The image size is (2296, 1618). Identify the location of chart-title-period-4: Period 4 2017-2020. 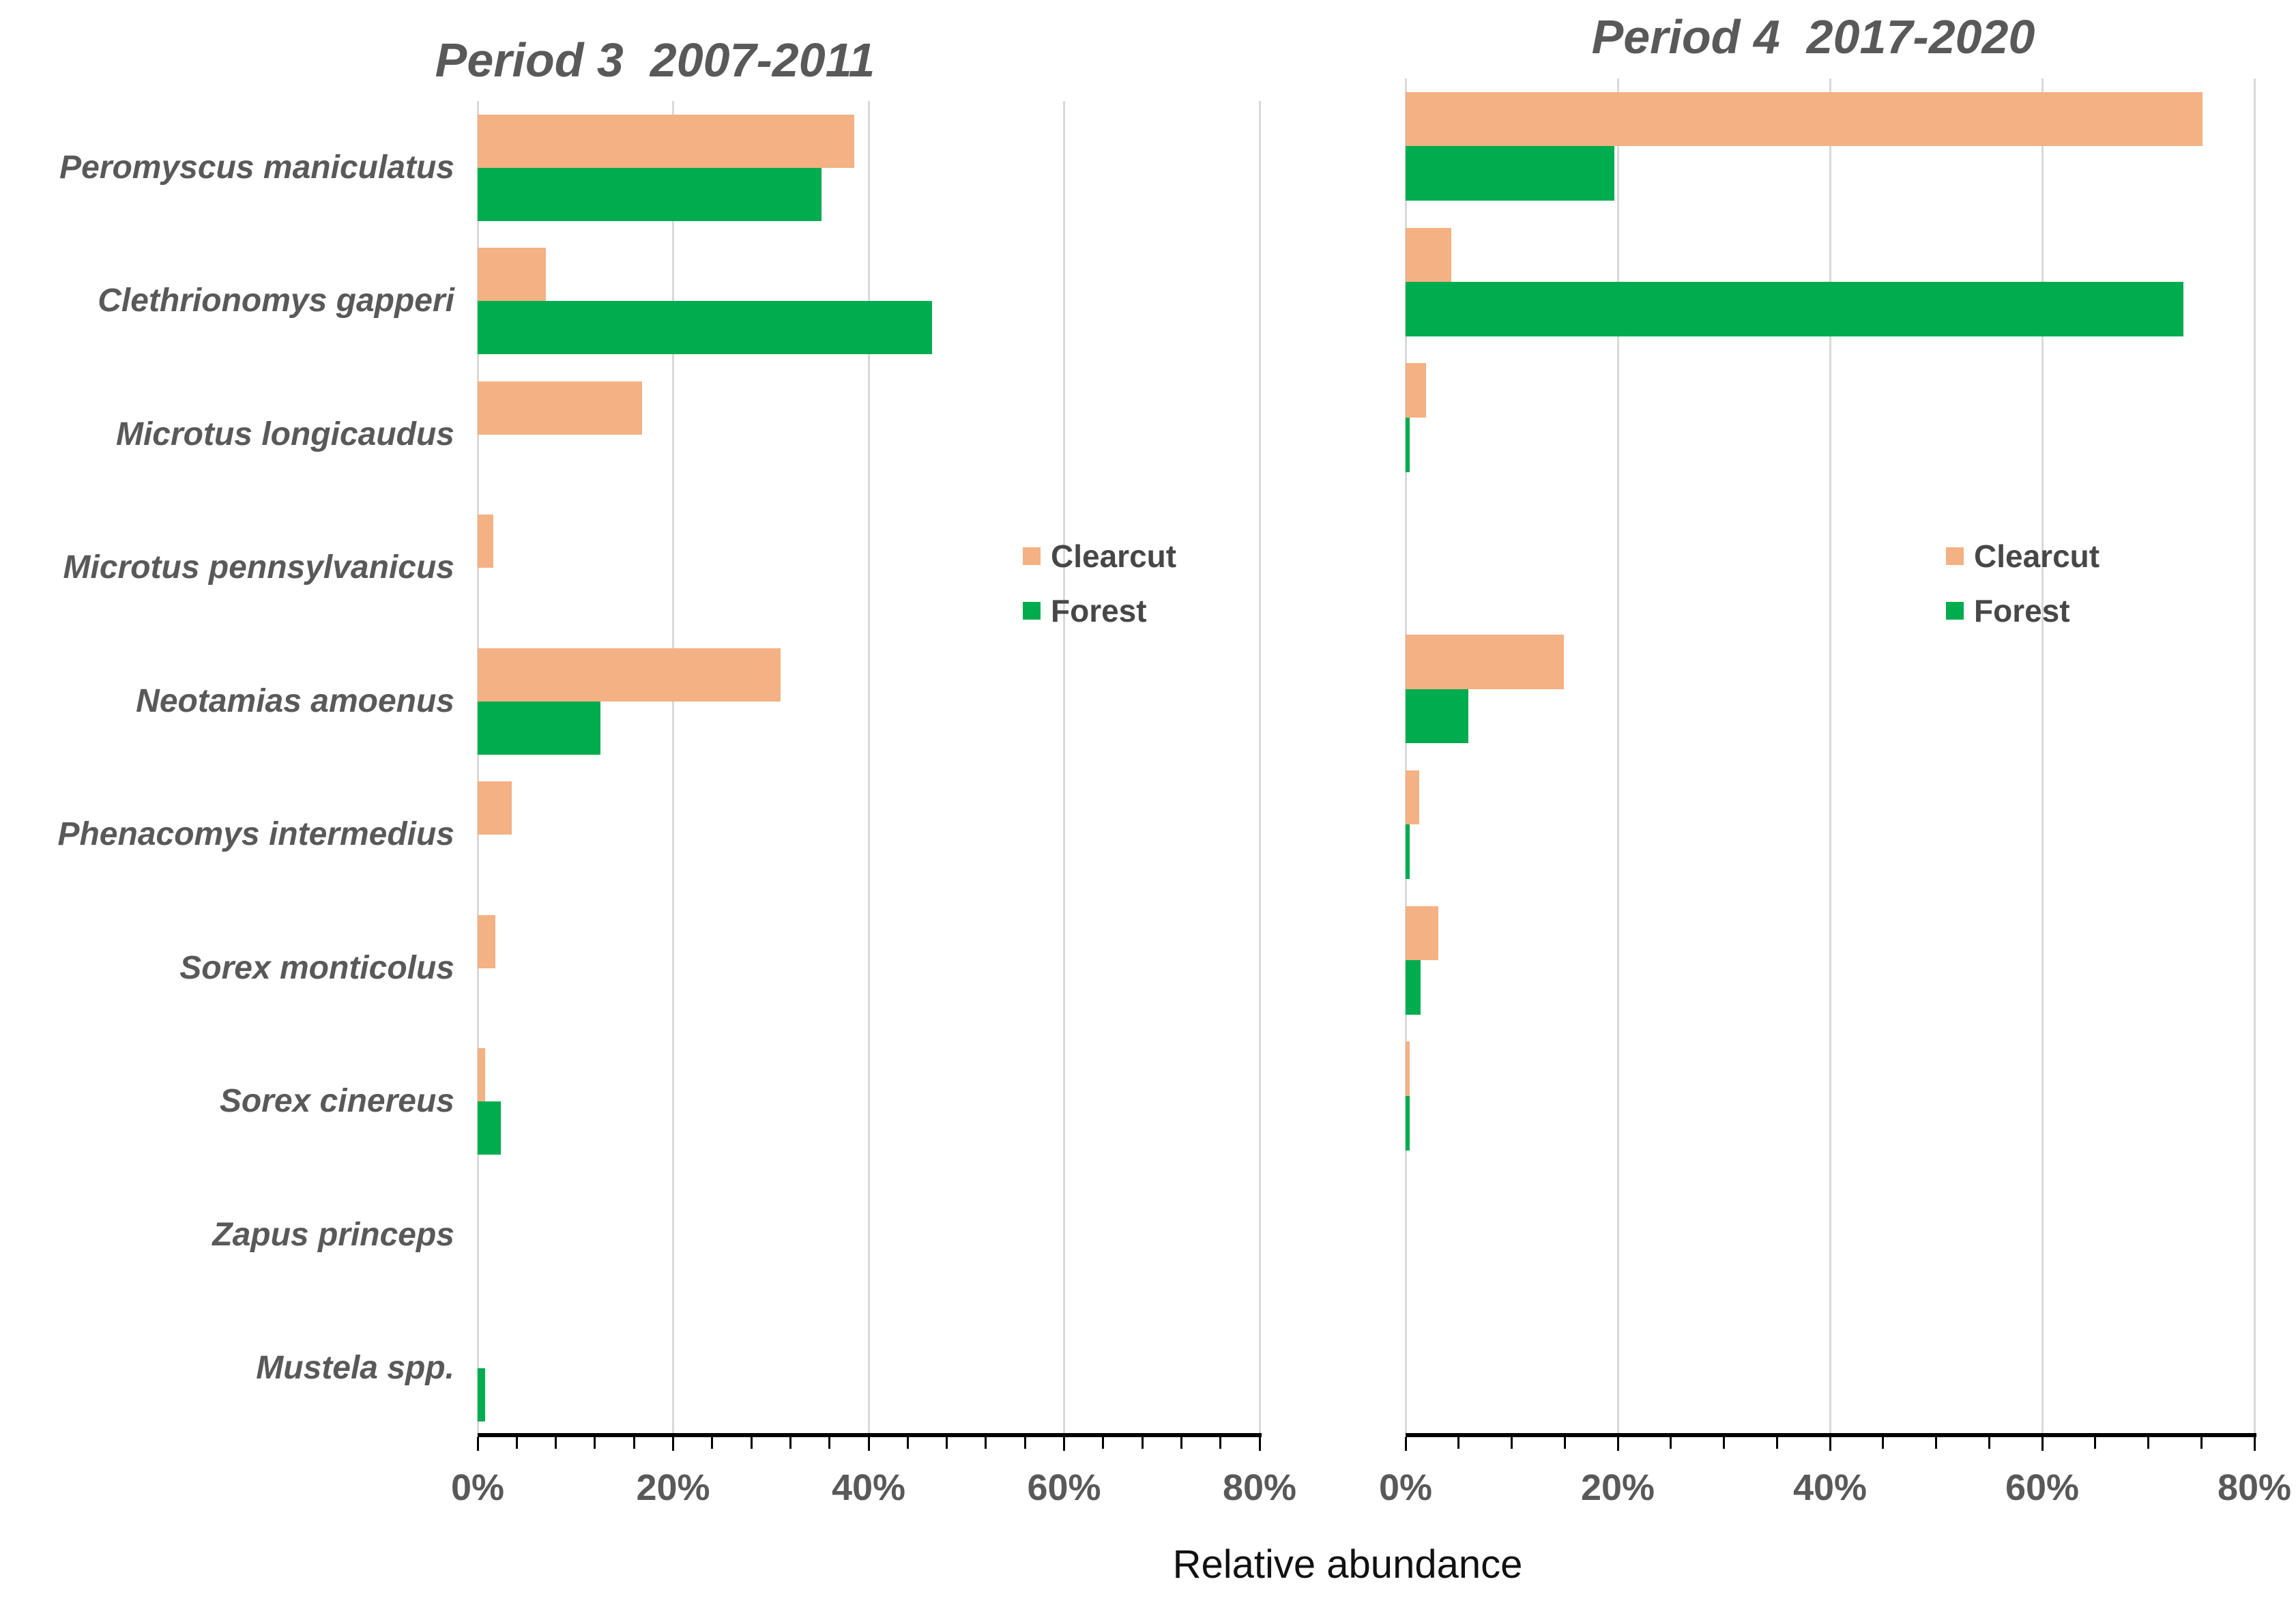
(1813, 36).